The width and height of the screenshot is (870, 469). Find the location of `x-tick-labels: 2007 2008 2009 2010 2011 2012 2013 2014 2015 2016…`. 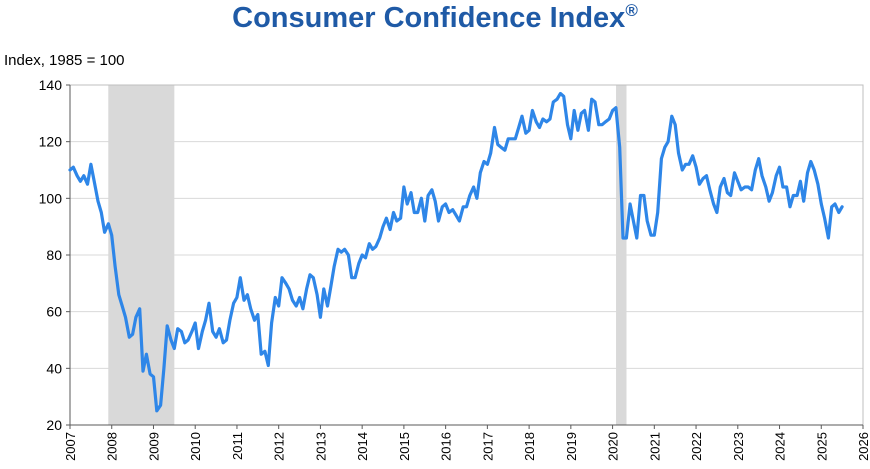

x-tick-labels: 2007 2008 2009 2010 2011 2012 2013 2014 2015 2016… is located at coordinates (466, 446).